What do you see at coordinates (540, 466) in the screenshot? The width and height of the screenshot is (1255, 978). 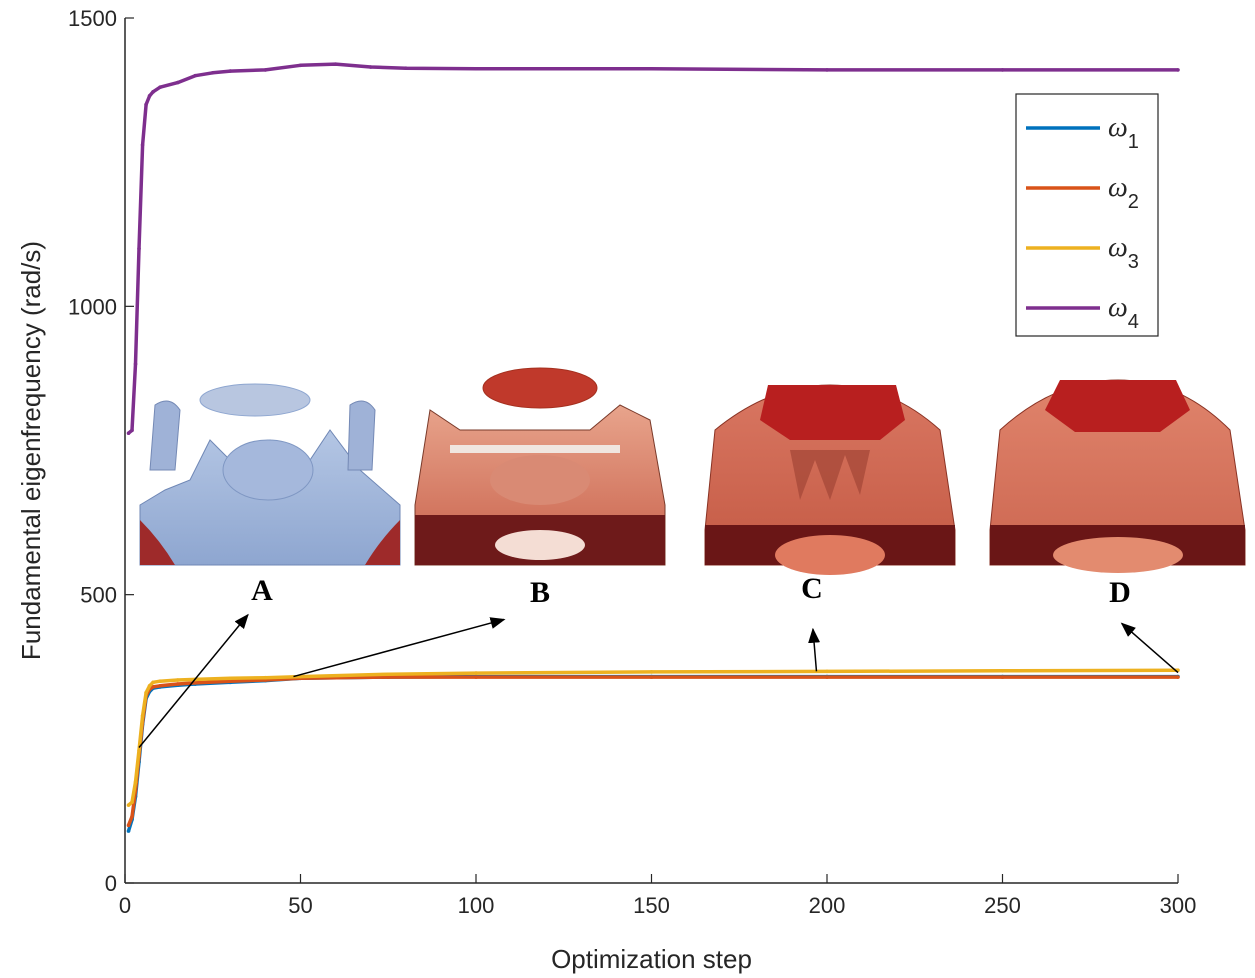 I see `inset-structure-b` at bounding box center [540, 466].